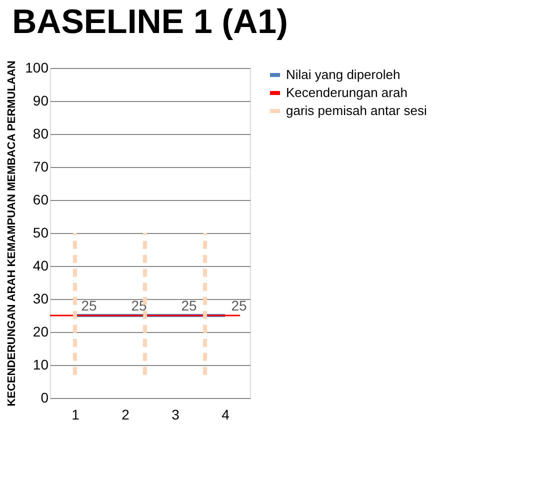 The height and width of the screenshot is (496, 553). What do you see at coordinates (40, 364) in the screenshot?
I see `y-tick-label: 10` at bounding box center [40, 364].